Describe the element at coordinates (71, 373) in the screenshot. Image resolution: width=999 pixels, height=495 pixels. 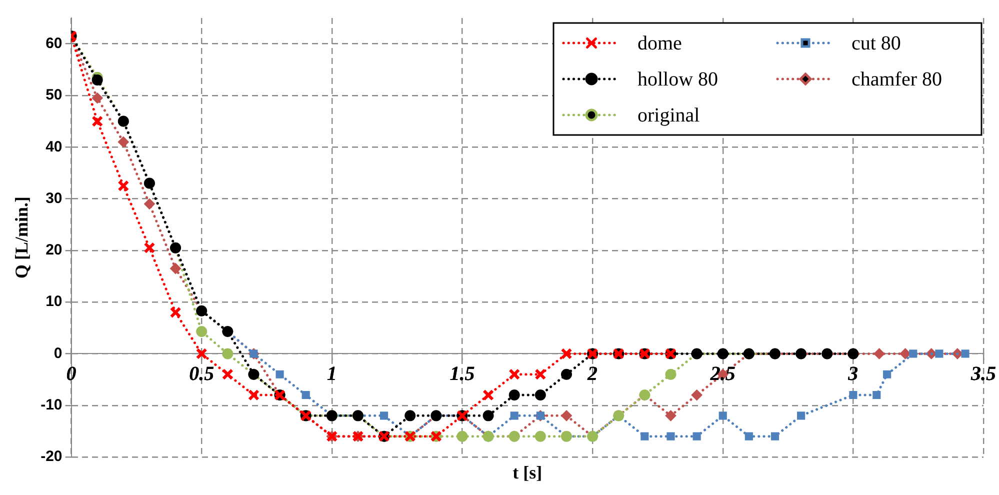
I see `x-tick-label: 0` at that location.